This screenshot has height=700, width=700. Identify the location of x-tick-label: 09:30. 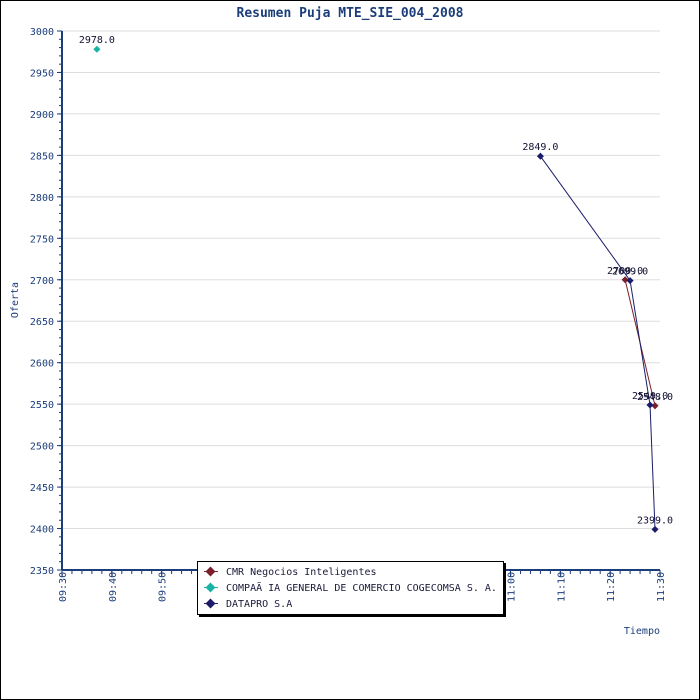
(63, 587).